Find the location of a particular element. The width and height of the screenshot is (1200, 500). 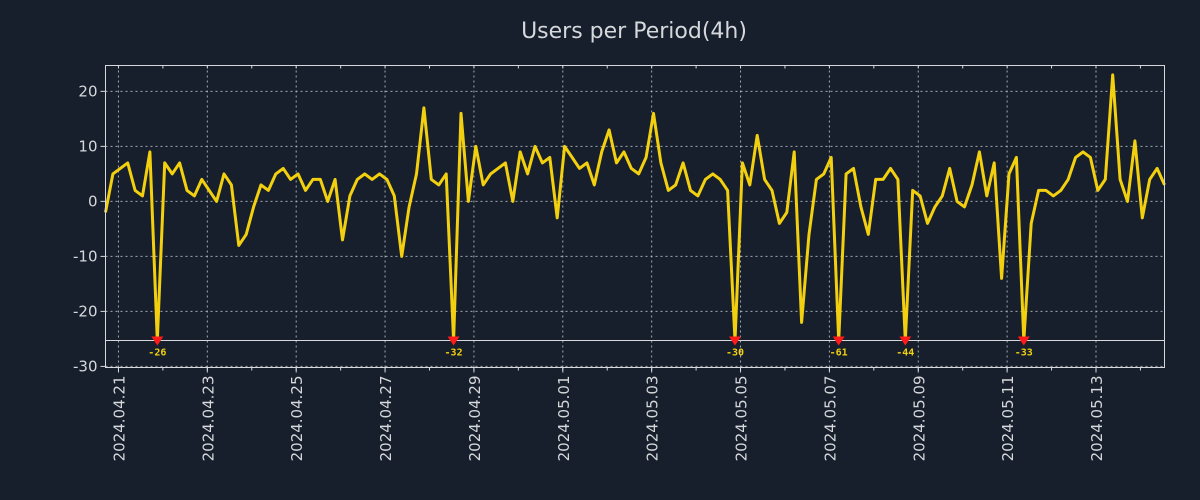

x-tick-label: 2024.04.23 is located at coordinates (208, 419).